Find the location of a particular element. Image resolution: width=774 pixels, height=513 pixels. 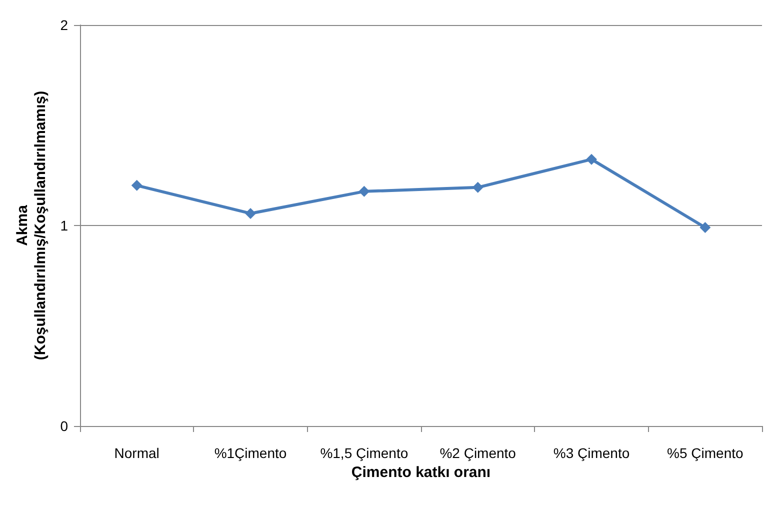

x-tick-label: Normal is located at coordinates (137, 453).